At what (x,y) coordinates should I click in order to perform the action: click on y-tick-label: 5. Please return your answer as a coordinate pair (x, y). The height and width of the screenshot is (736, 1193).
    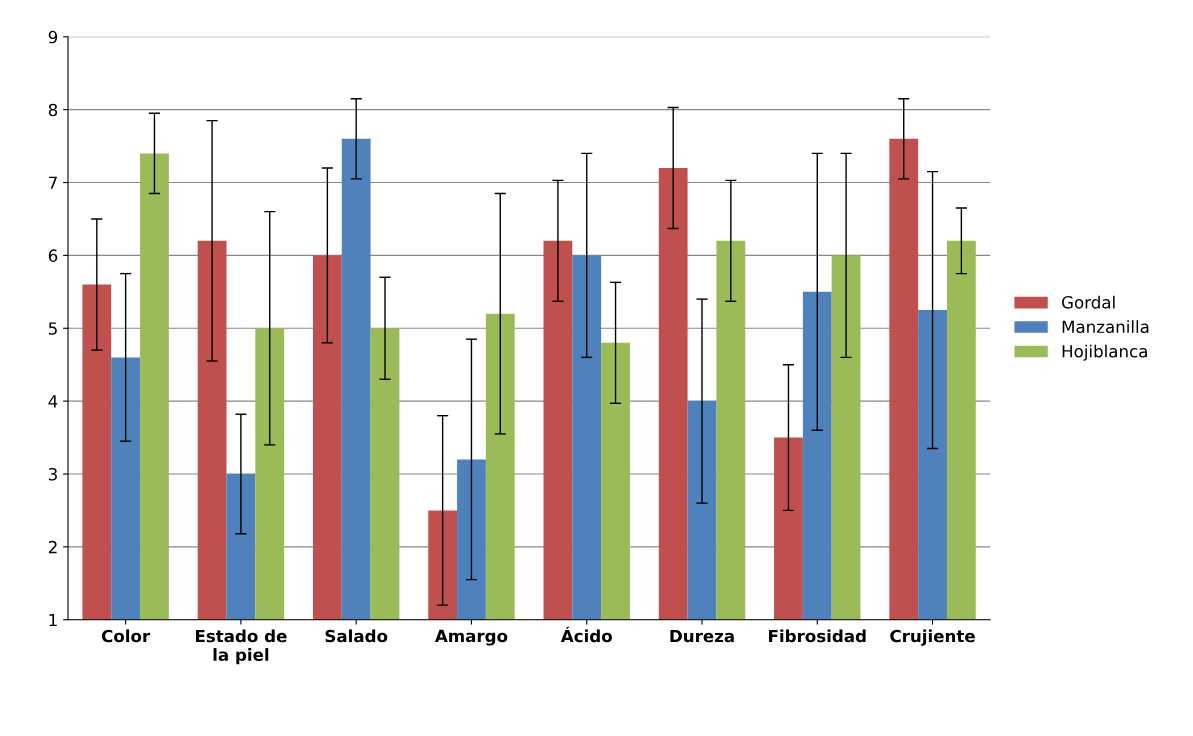
    Looking at the image, I should click on (52, 328).